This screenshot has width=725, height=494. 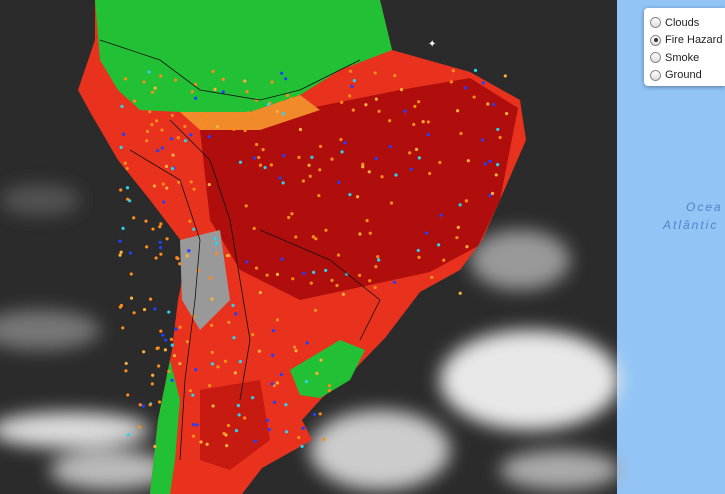 I want to click on layer-label: Smoke, so click(x=682, y=57).